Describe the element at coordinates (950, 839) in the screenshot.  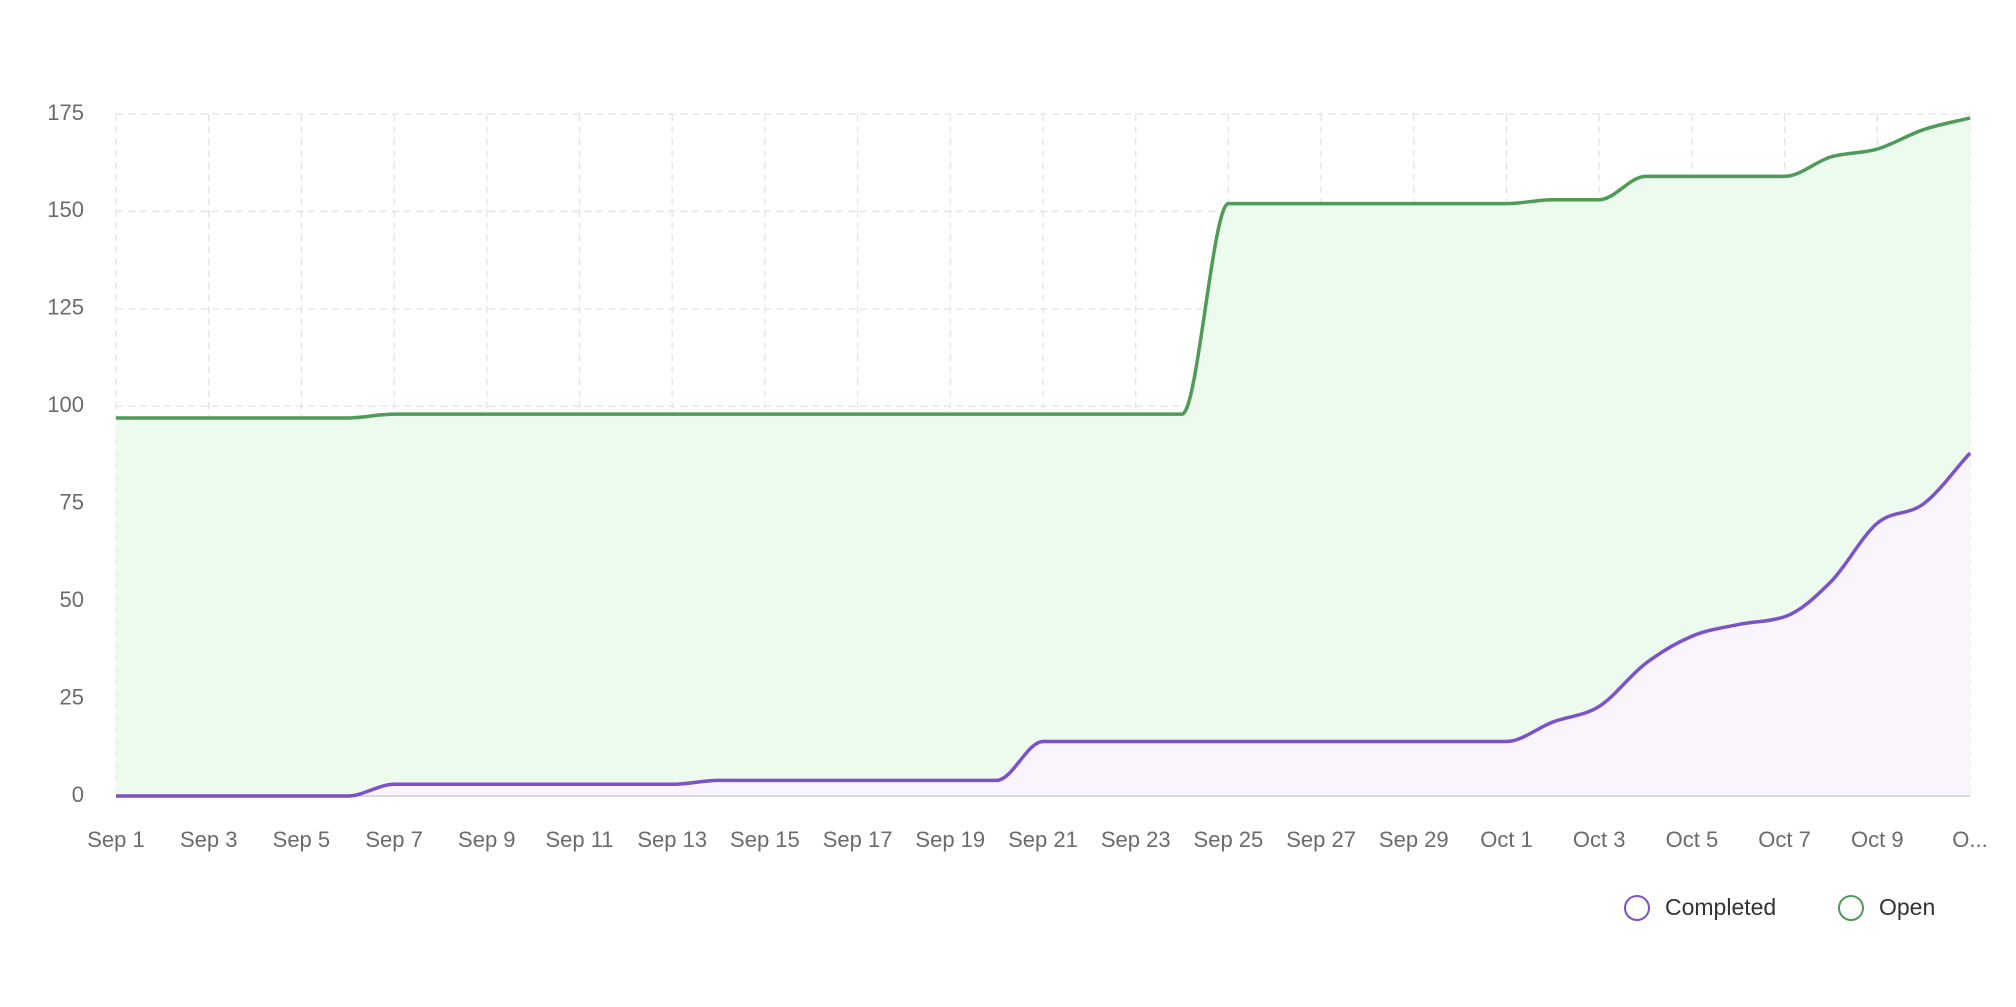
I see `x-tick-label: Sep 19` at that location.